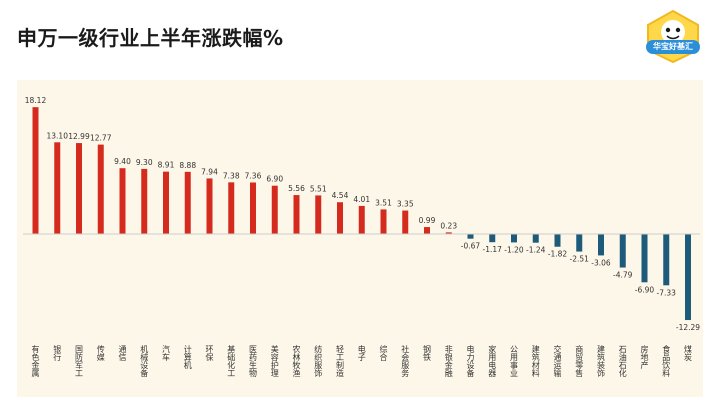 Image resolution: width=720 pixels, height=412 pixels. Describe the element at coordinates (383, 353) in the screenshot. I see `category-label-17: 综合` at that location.